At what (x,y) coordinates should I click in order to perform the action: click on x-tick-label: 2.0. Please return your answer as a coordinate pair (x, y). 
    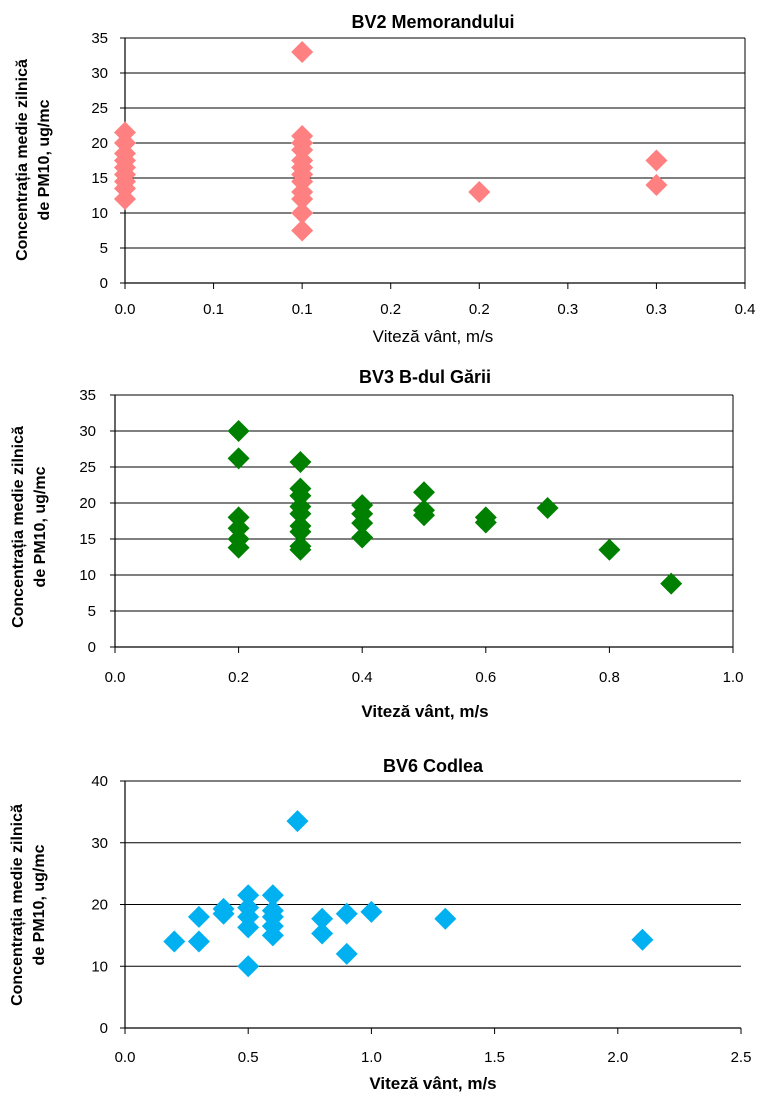
    Looking at the image, I should click on (617, 1057).